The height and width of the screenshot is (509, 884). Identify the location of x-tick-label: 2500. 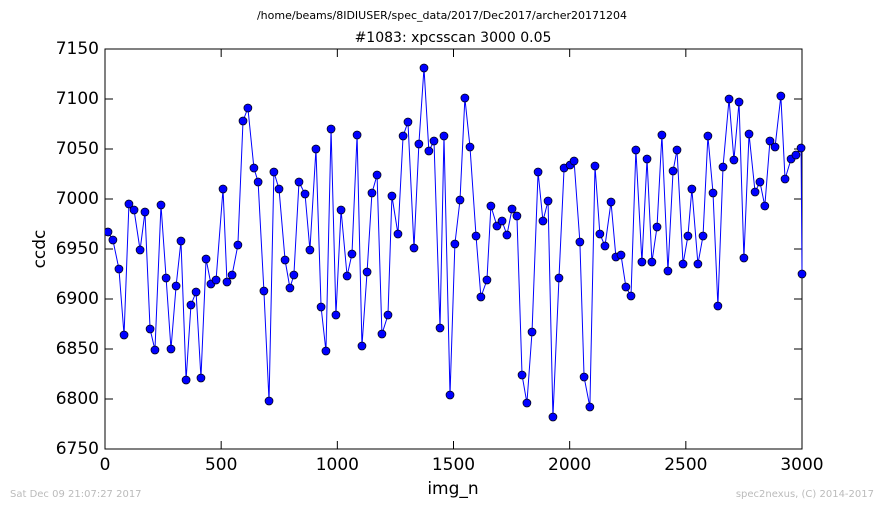
(685, 465).